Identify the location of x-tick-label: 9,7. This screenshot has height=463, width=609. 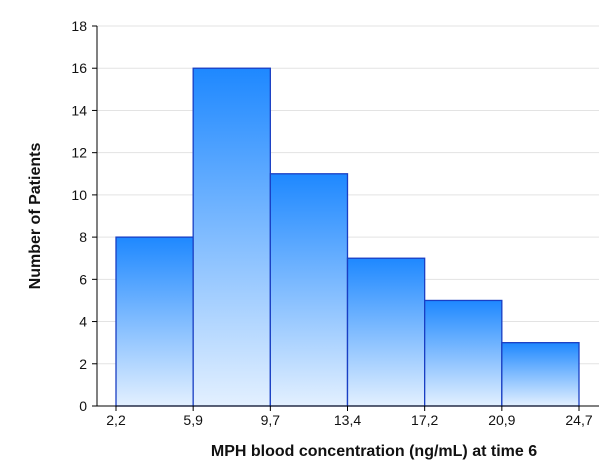
(271, 420).